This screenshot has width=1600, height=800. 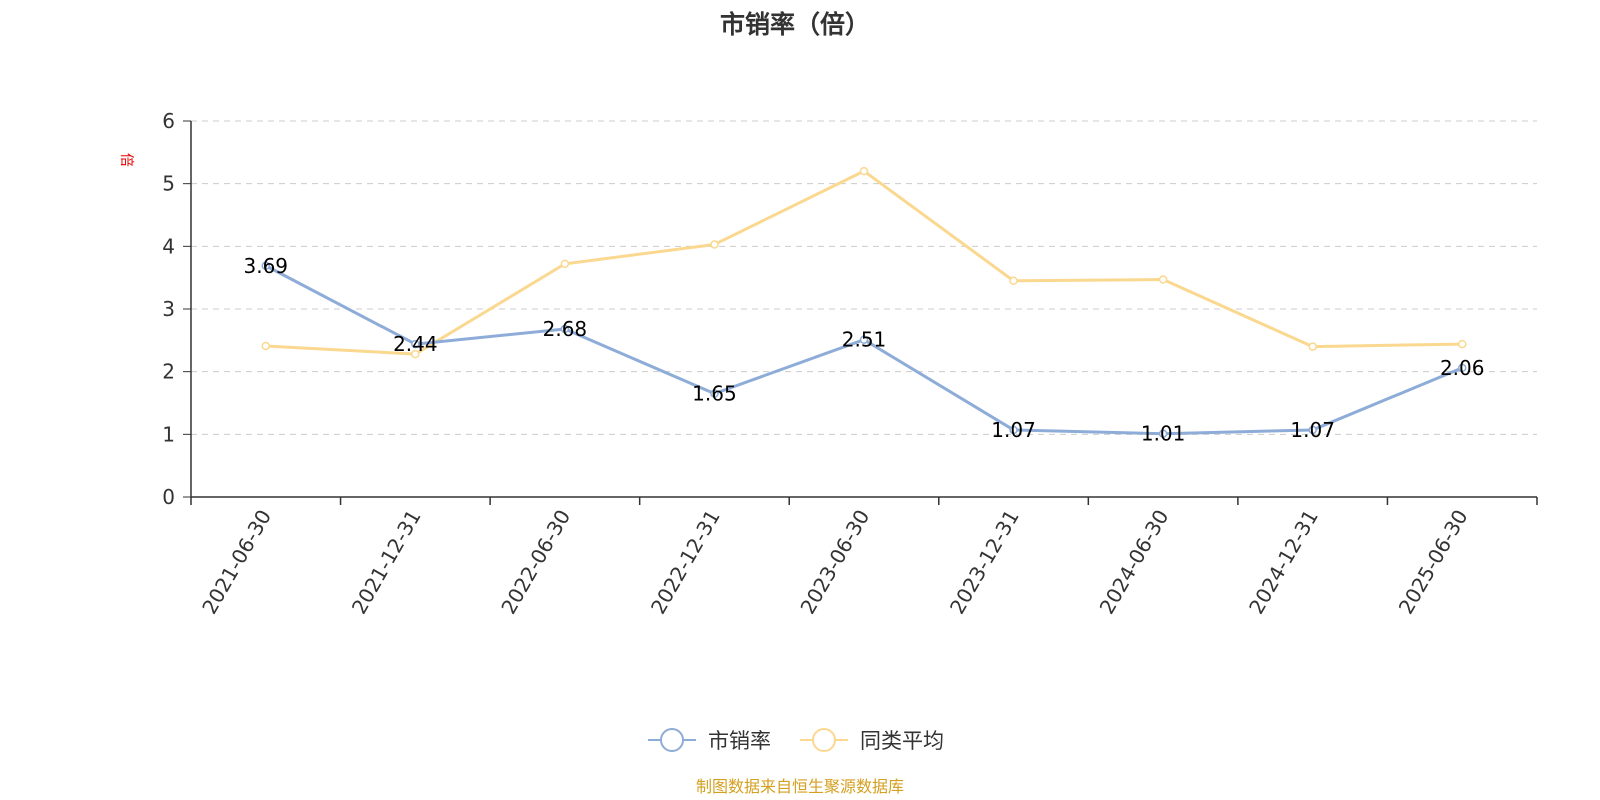 I want to click on x-tick-label: 2022-06-30, so click(x=535, y=562).